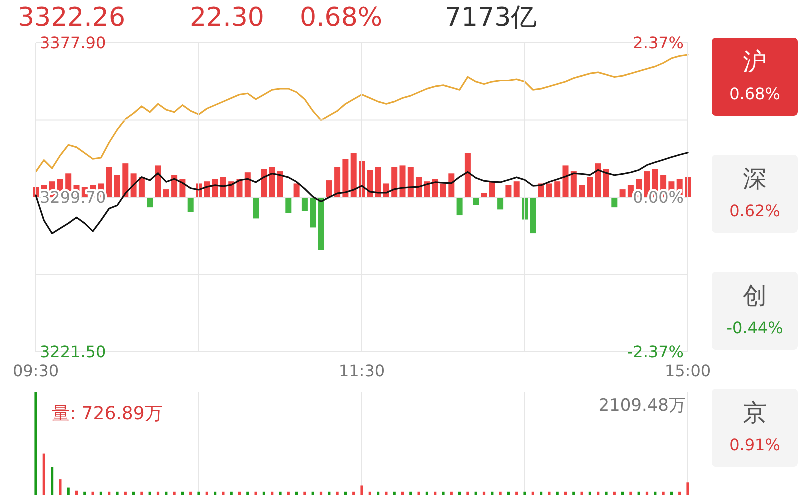 This screenshot has width=800, height=500. What do you see at coordinates (36, 371) in the screenshot?
I see `x-tick-label: 09:30` at bounding box center [36, 371].